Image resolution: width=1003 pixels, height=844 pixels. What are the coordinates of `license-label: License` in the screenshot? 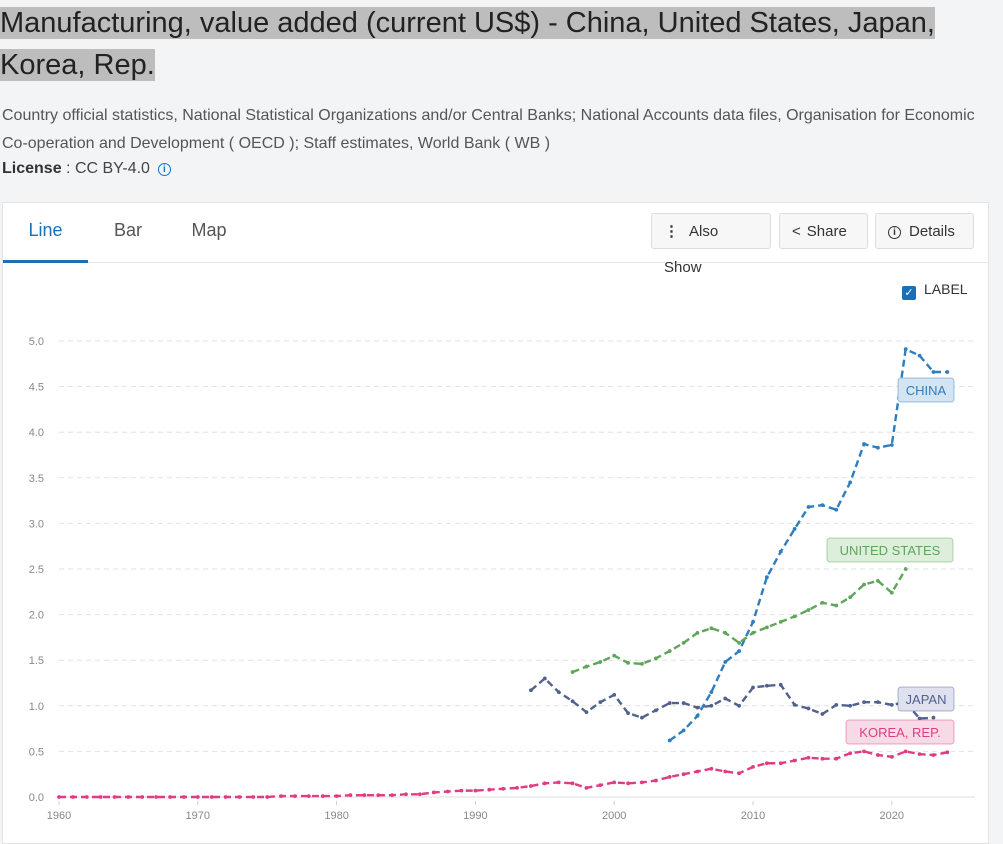 It's located at (32, 168).